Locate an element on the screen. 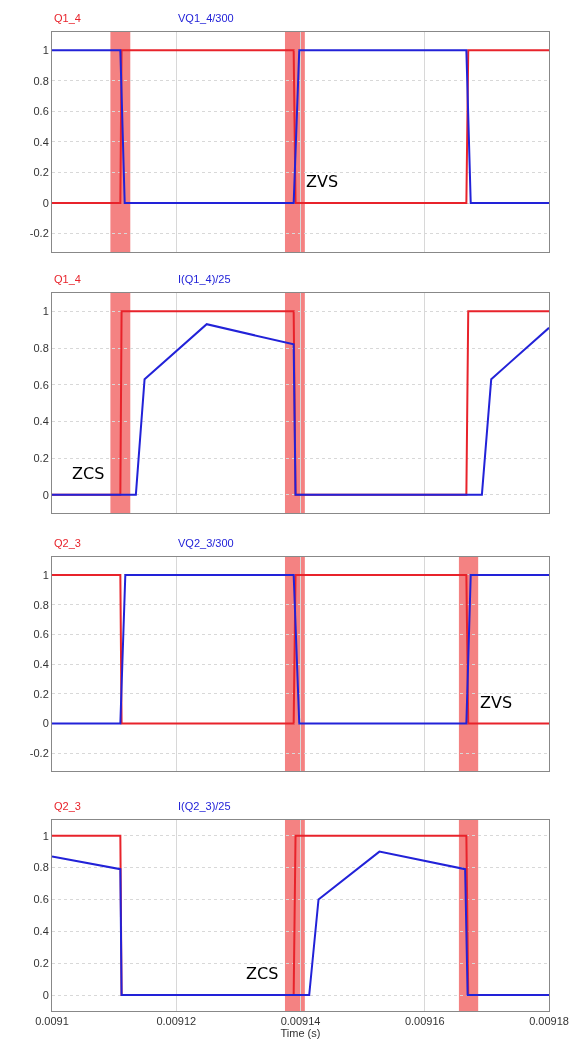 Image resolution: width=583 pixels, height=1051 pixels. x-tick-label: 0.0091 is located at coordinates (52, 1021).